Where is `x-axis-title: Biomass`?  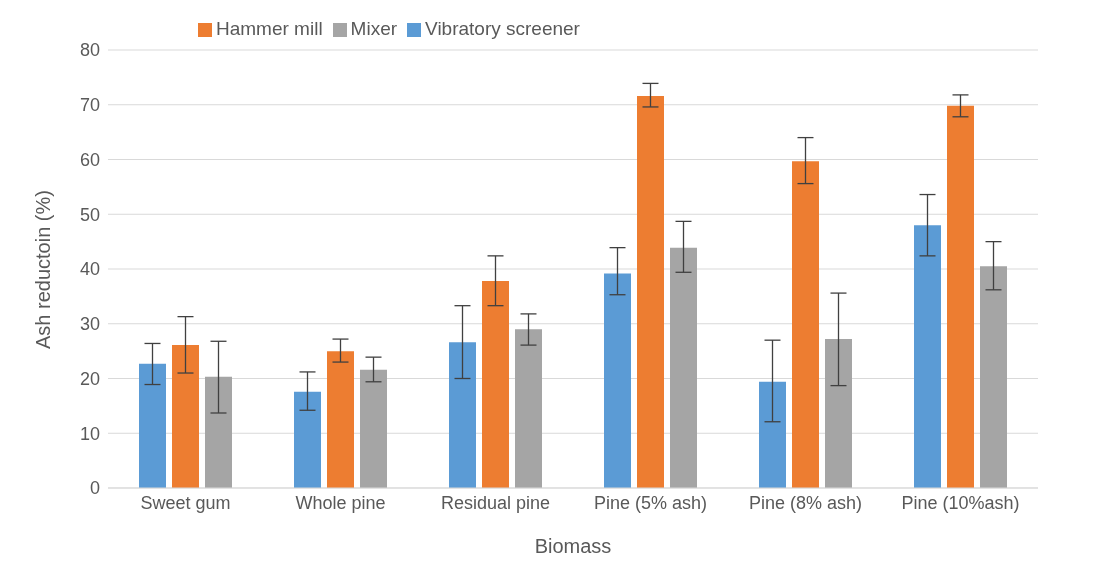 x-axis-title: Biomass is located at coordinates (573, 546).